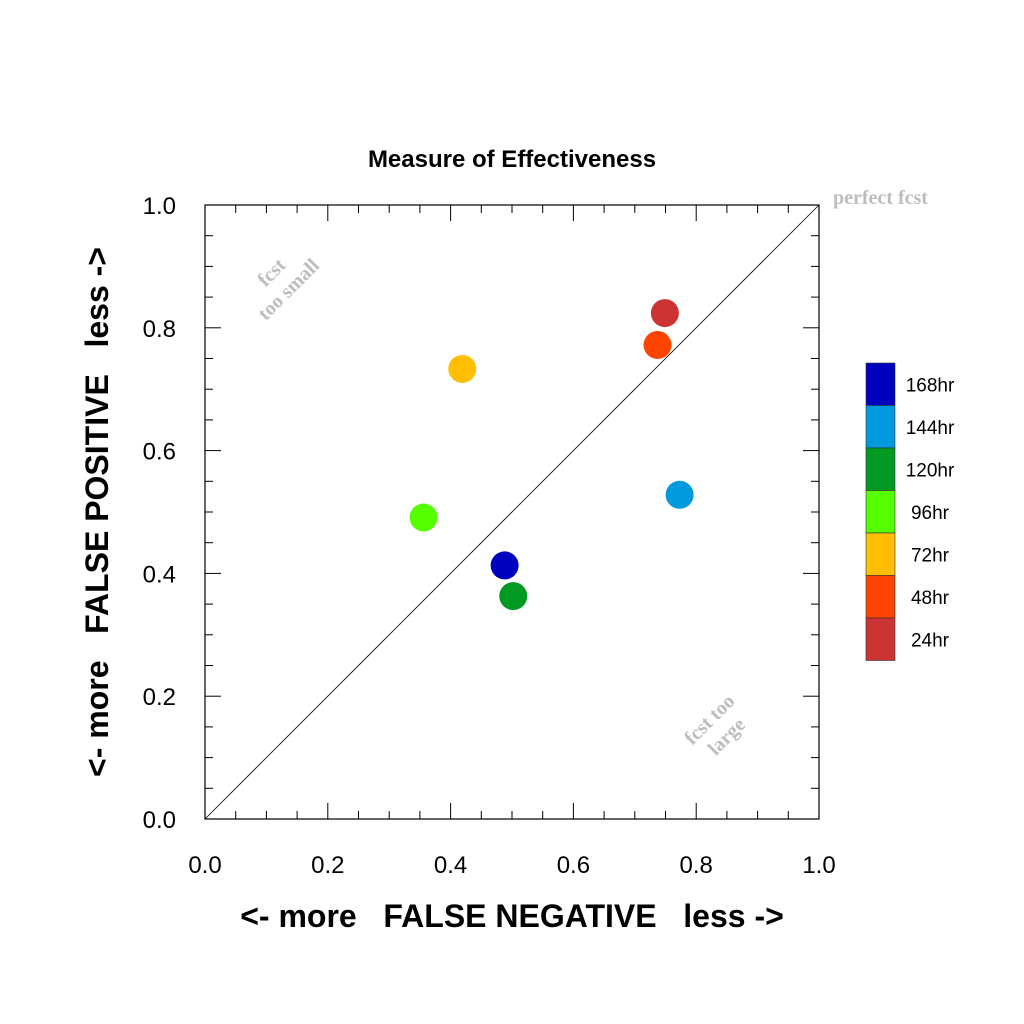  I want to click on point-168hr, so click(504, 565).